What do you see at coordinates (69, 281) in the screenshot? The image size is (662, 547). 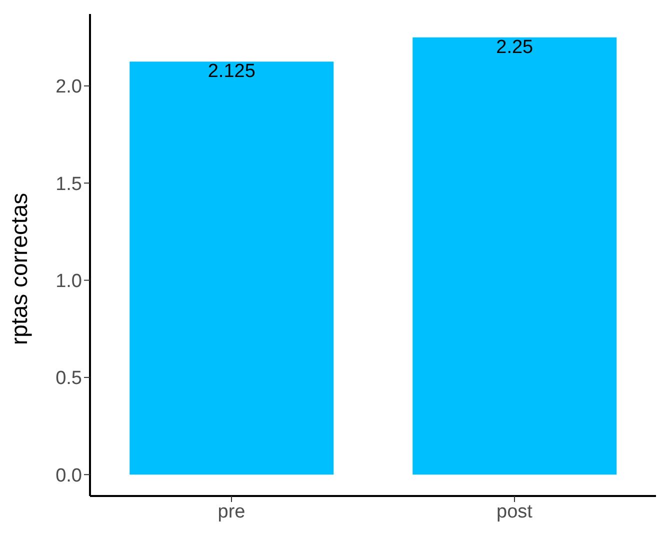 I see `text: 1.0` at bounding box center [69, 281].